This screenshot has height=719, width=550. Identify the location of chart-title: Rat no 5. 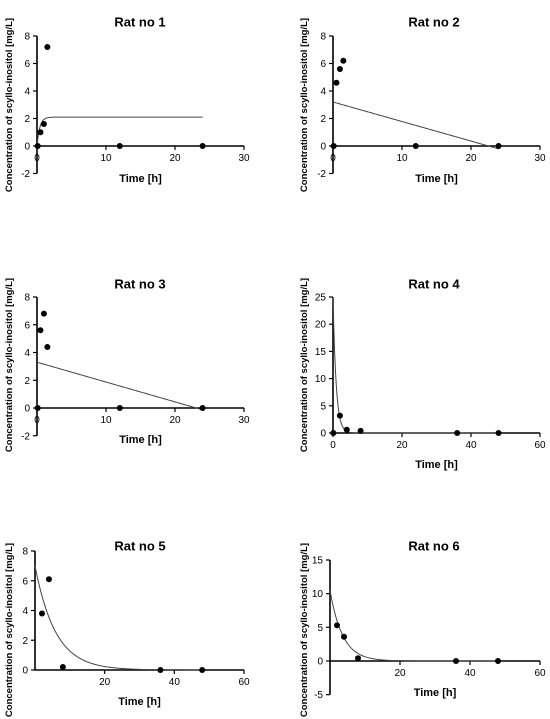
(139, 546).